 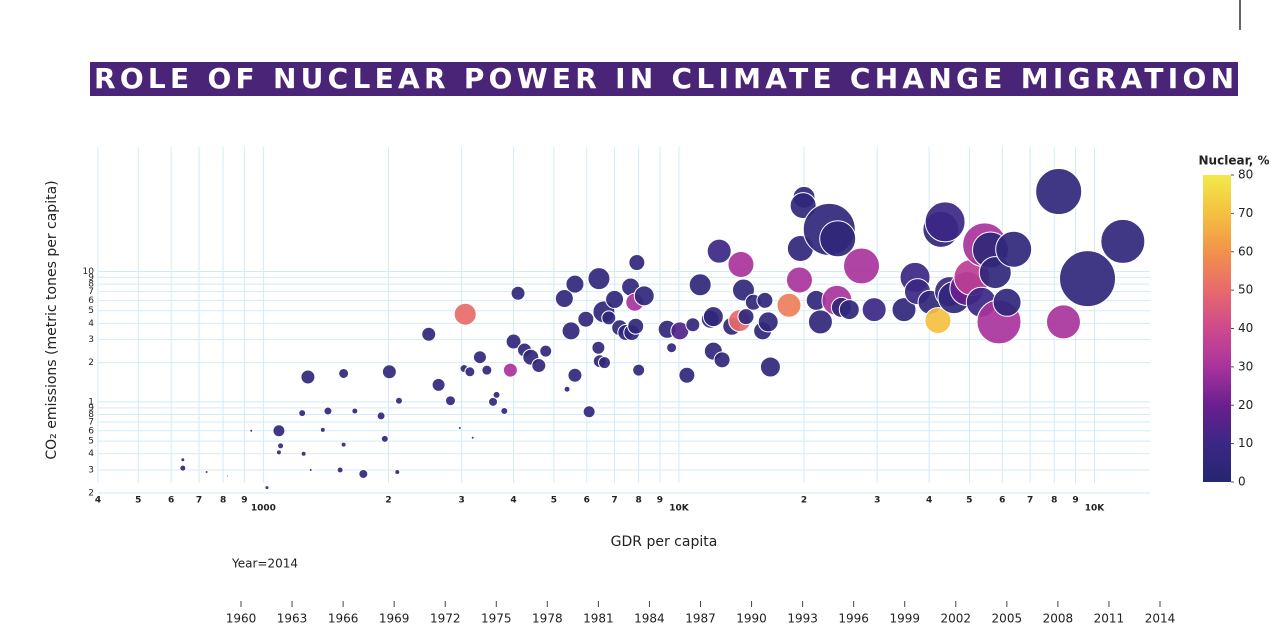 What do you see at coordinates (91, 402) in the screenshot?
I see `y-tick-label: 1` at bounding box center [91, 402].